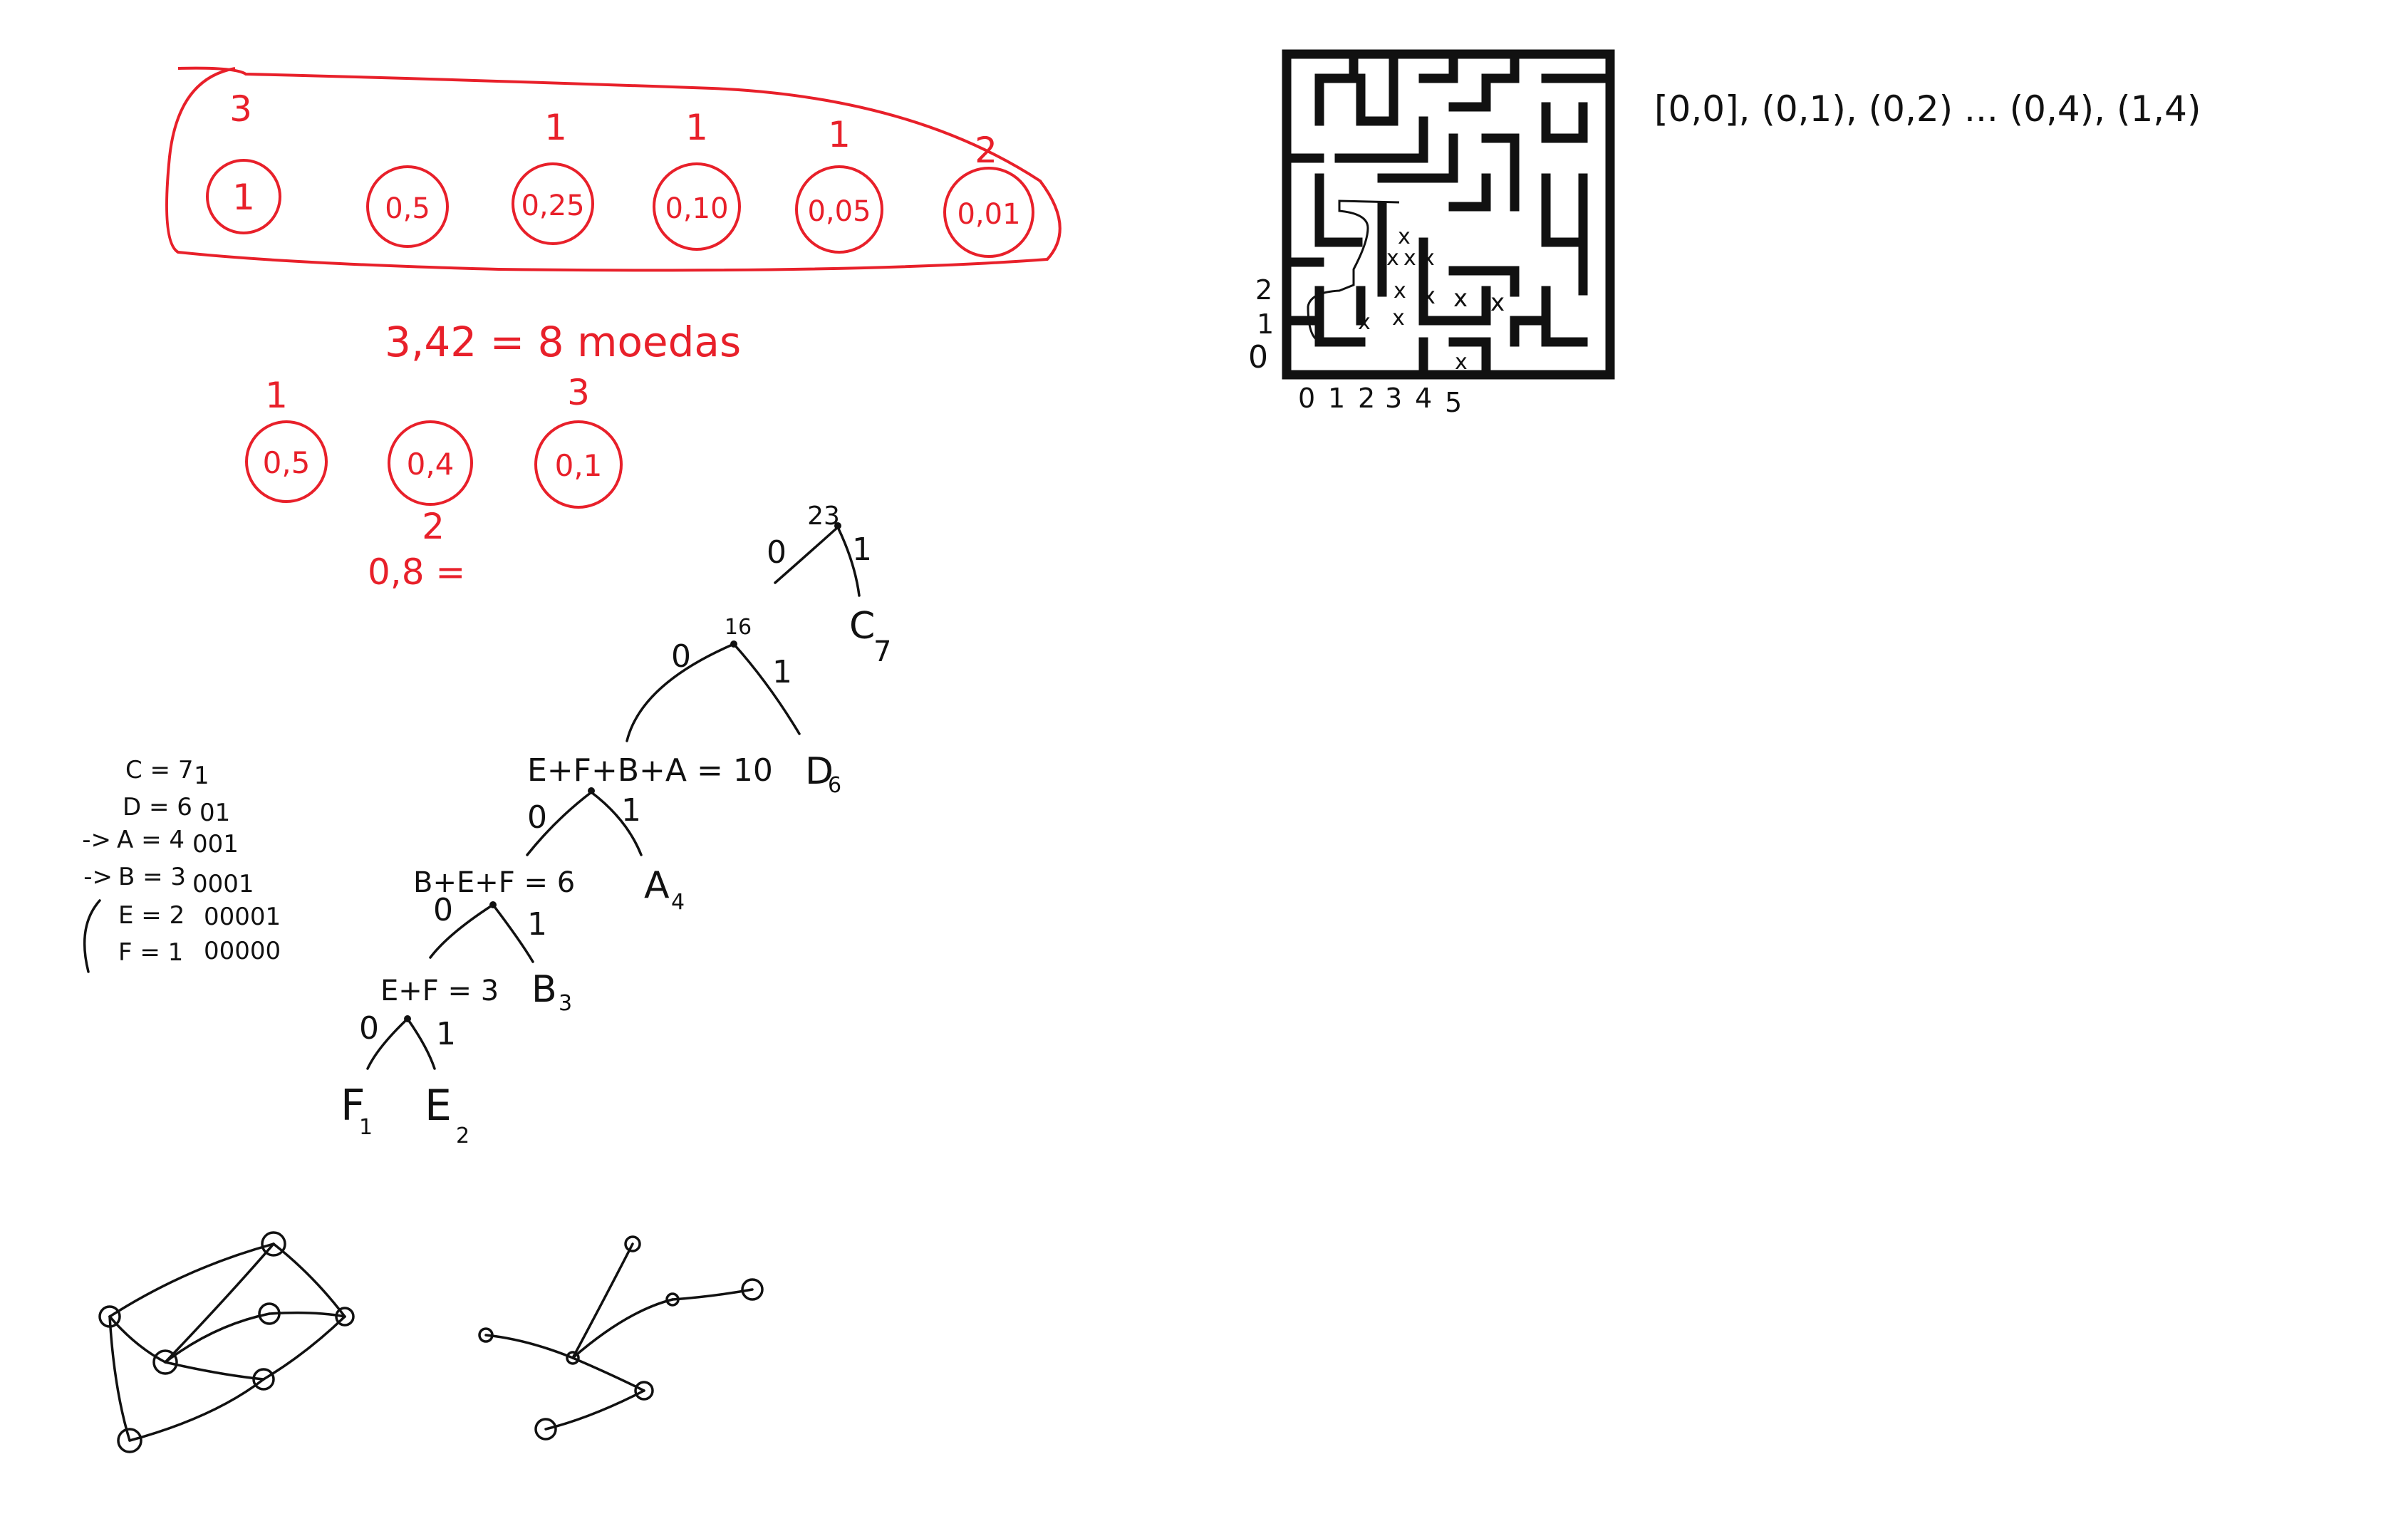 This screenshot has width=2408, height=1536. Describe the element at coordinates (430, 483) in the screenshot. I see `coin2-0-4: 0,4 2` at that location.